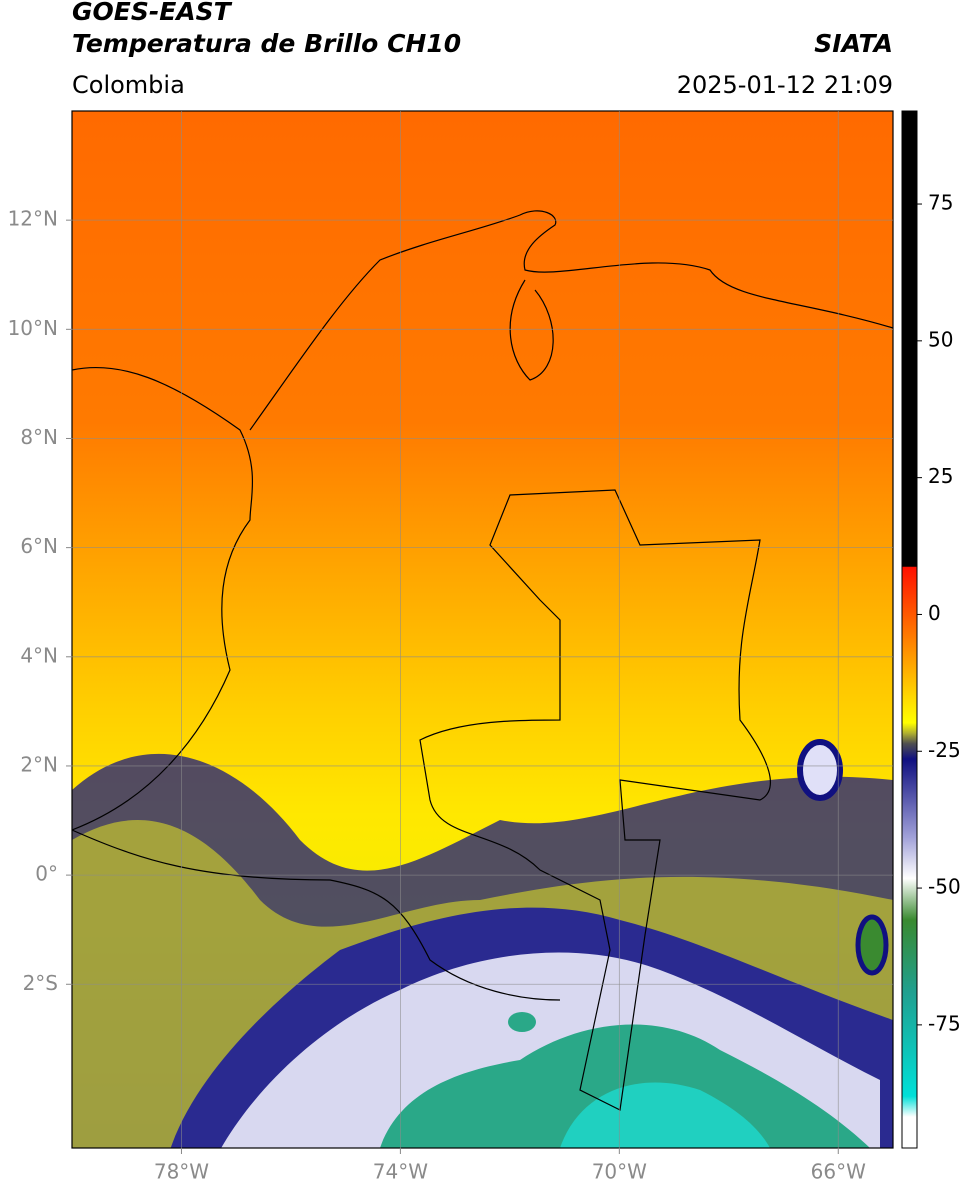 The height and width of the screenshot is (1190, 966). I want to click on colorbar-tick-label: 50, so click(940, 339).